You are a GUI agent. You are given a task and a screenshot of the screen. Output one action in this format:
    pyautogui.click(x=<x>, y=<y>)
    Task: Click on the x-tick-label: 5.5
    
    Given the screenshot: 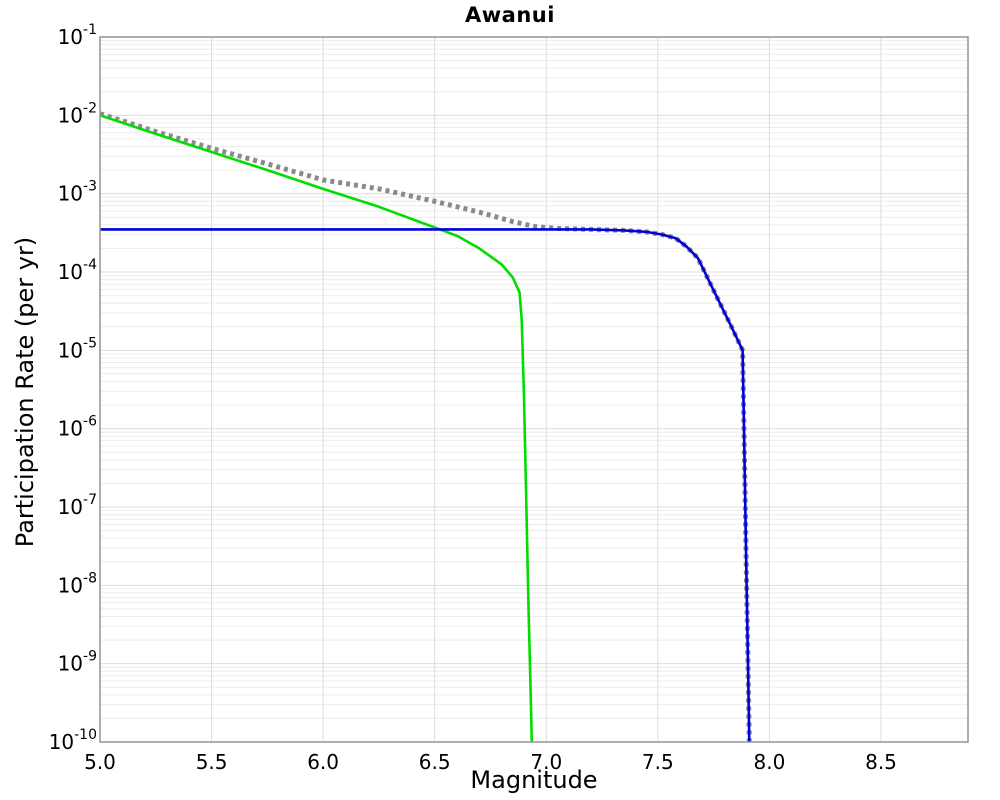 What is the action you would take?
    pyautogui.click(x=212, y=762)
    